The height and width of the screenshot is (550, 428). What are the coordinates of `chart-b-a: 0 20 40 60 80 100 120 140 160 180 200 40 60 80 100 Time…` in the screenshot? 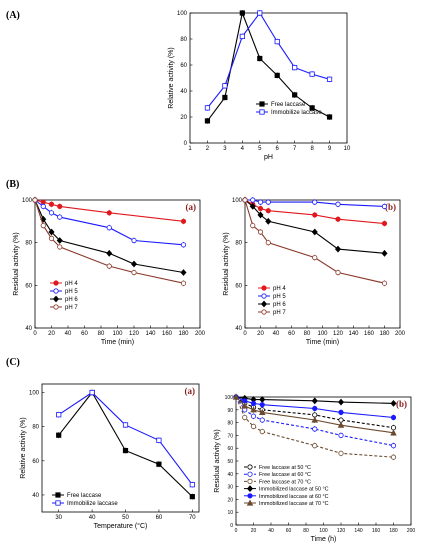 It's located at (109, 271).